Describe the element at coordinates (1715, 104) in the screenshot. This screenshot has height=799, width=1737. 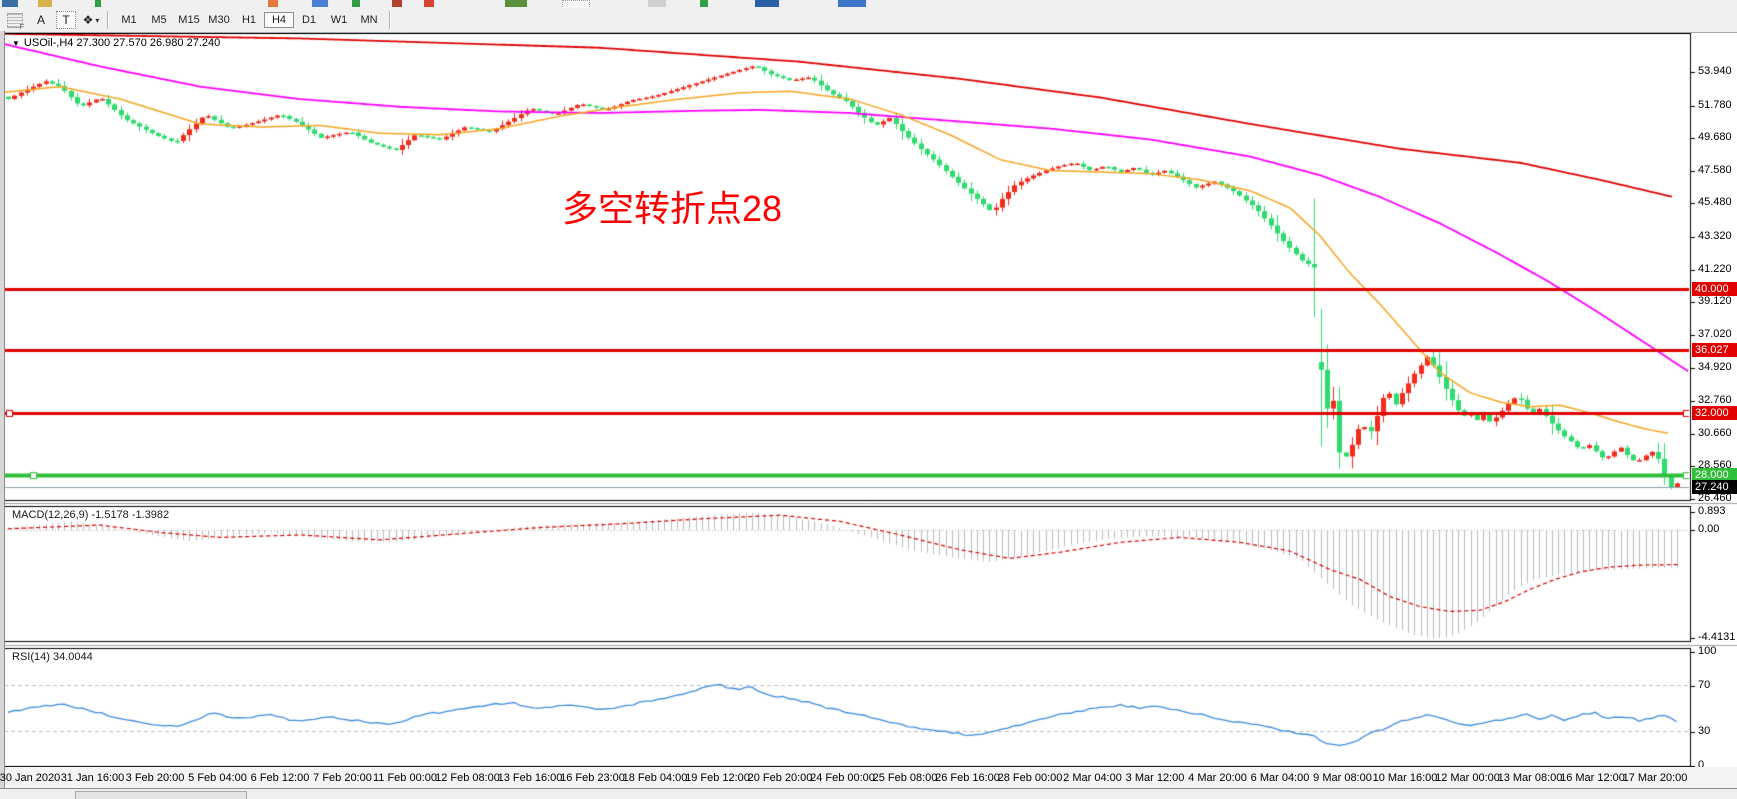
I see `price-axis-label: 51.780` at that location.